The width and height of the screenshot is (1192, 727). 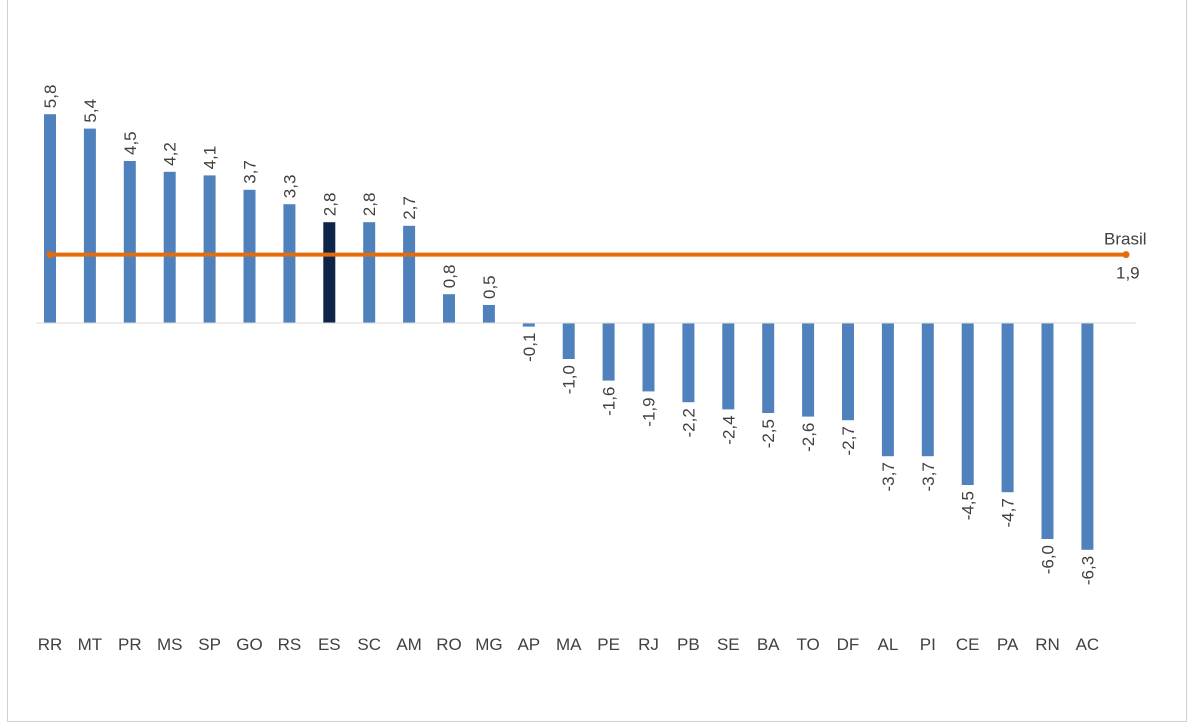 I want to click on value-label-sc: 2,8, so click(x=369, y=205).